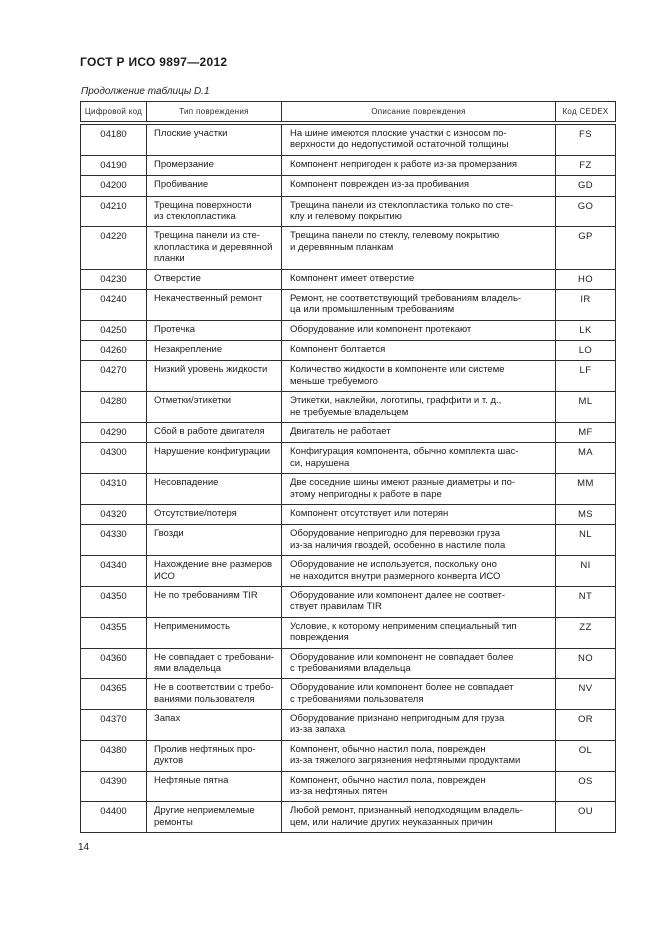 The width and height of the screenshot is (661, 935). Describe the element at coordinates (585, 458) in the screenshot. I see `cell-cedex-code: MA` at that location.